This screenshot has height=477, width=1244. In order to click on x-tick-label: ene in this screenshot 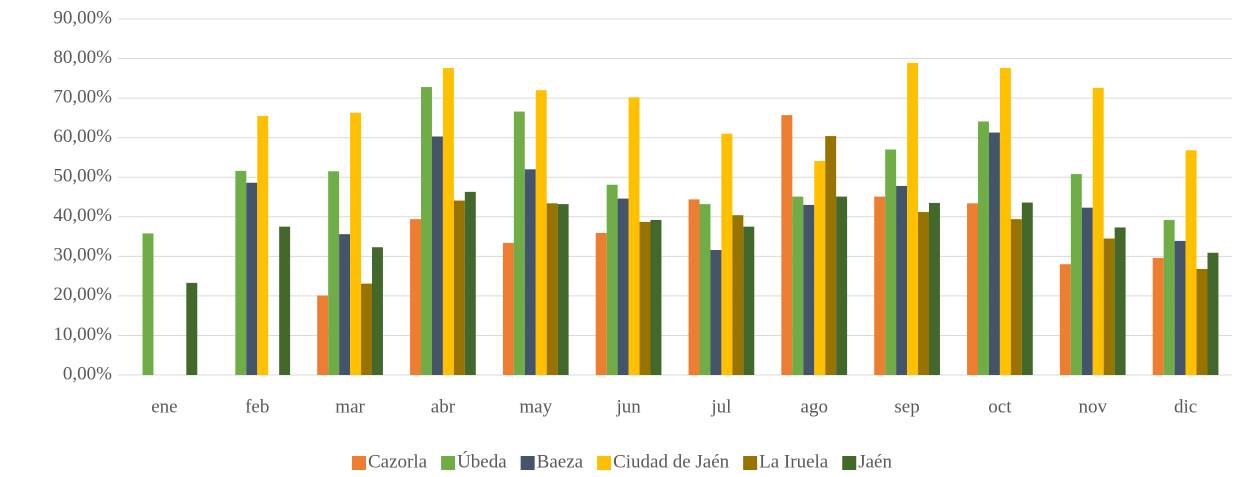, I will do `click(164, 406)`.